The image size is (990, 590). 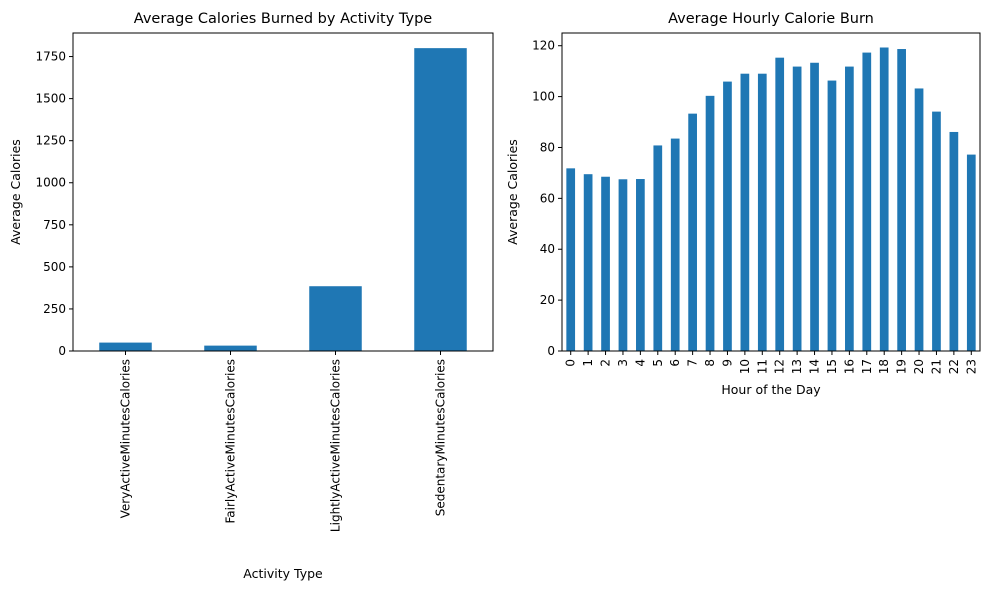 I want to click on y-tick-label: 1000, so click(x=50, y=183).